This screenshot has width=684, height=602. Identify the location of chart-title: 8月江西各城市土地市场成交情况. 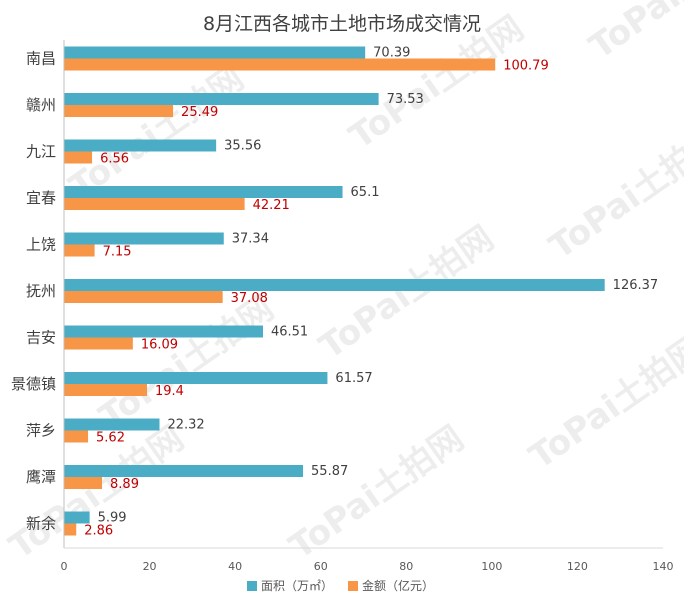
(342, 24).